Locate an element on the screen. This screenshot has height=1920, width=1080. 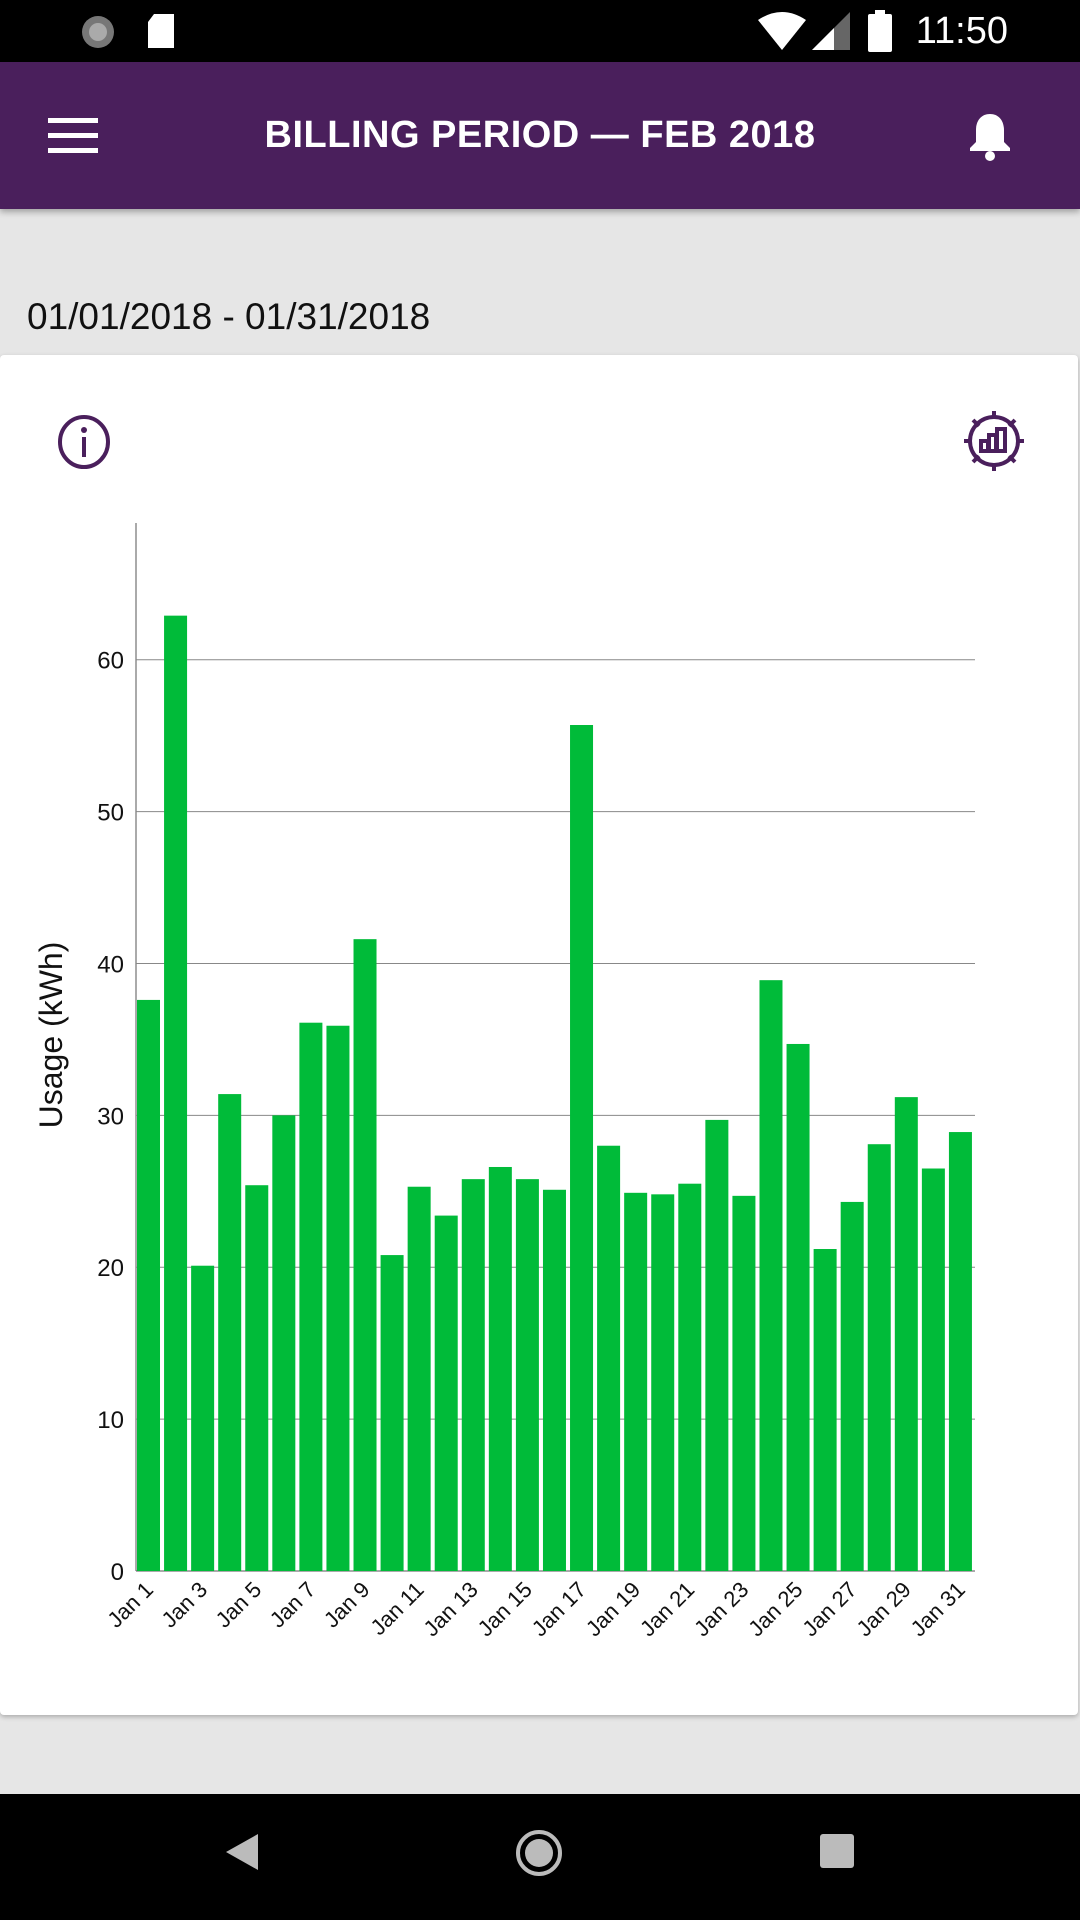
x-tick-label: Jan 23 is located at coordinates (721, 1609).